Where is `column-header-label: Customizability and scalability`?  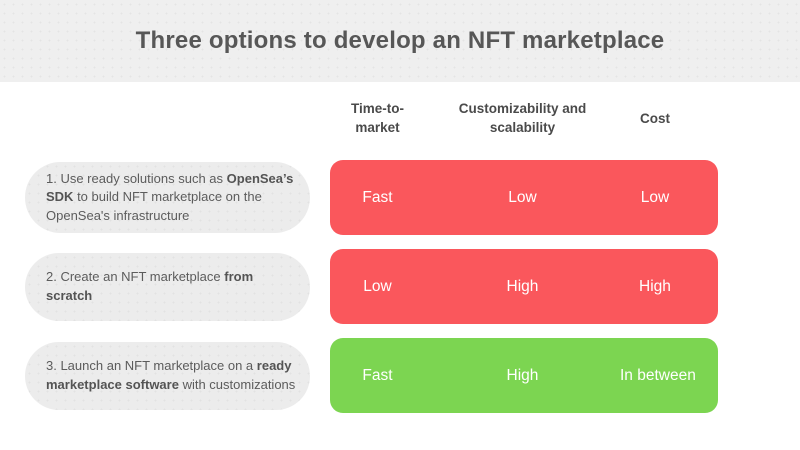
column-header-label: Customizability and scalability is located at coordinates (522, 118).